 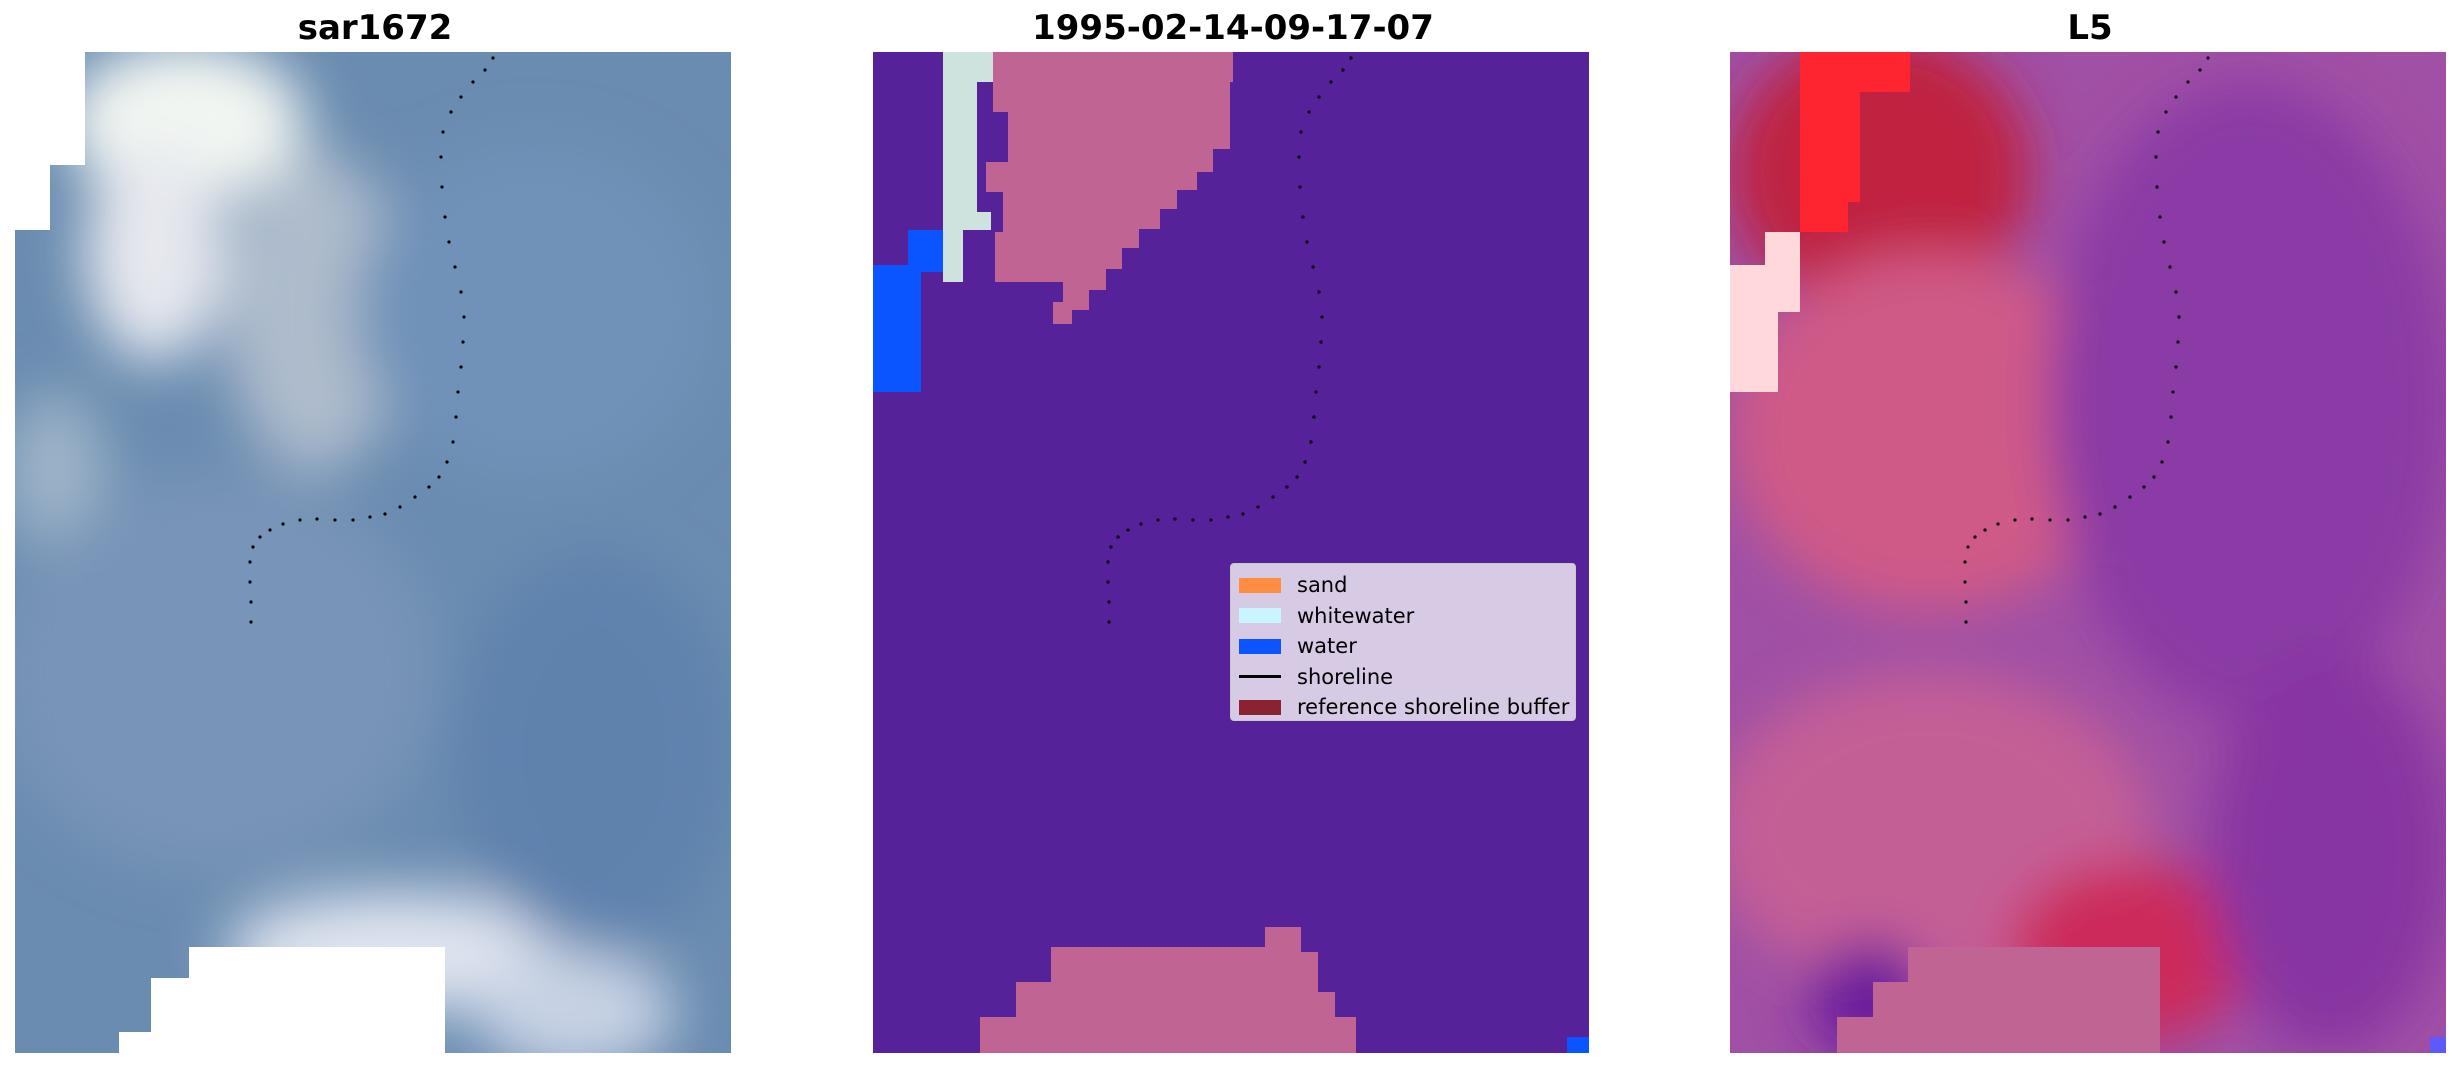 What do you see at coordinates (1322, 585) in the screenshot?
I see `legend-label: sand` at bounding box center [1322, 585].